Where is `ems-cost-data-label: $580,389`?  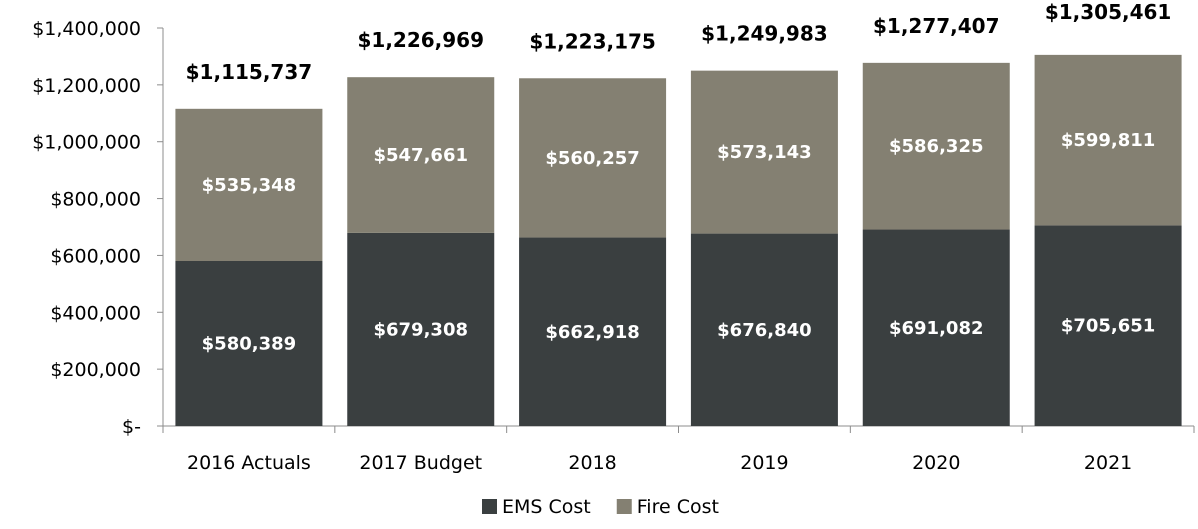 ems-cost-data-label: $580,389 is located at coordinates (249, 344).